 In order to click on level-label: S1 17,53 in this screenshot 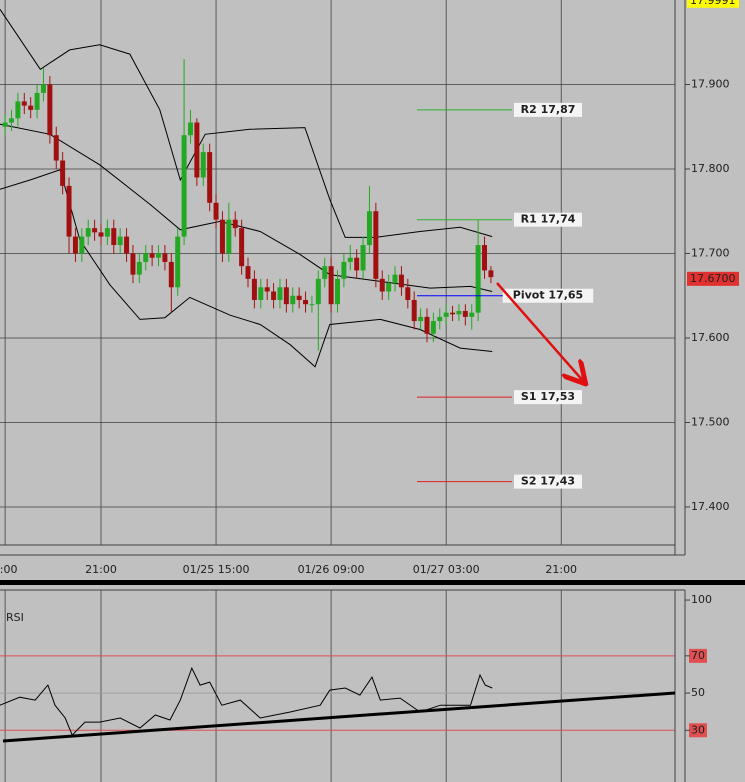, I will do `click(548, 396)`.